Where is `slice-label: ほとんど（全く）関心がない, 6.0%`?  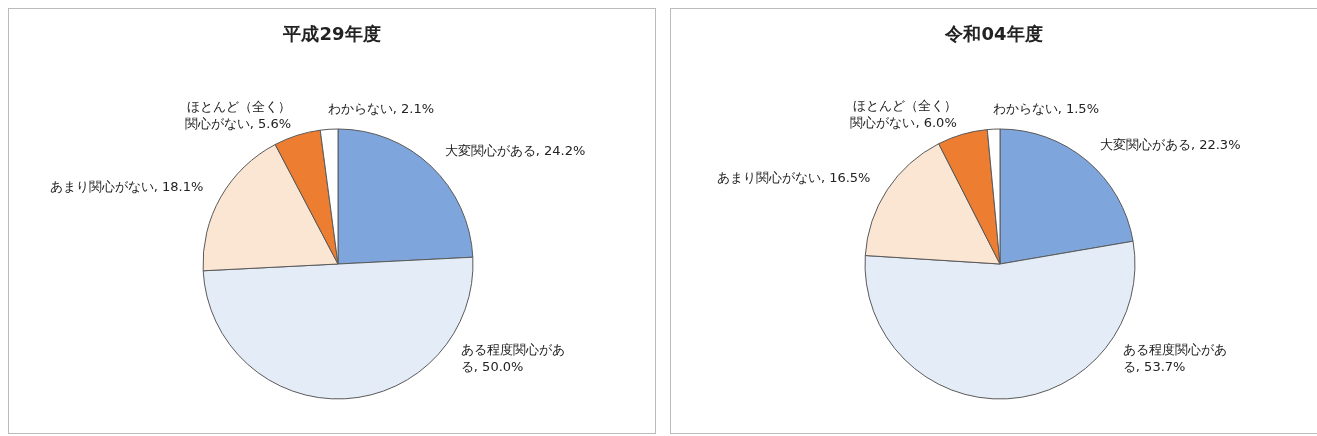 slice-label: ほとんど（全く）関心がない, 6.0% is located at coordinates (903, 114).